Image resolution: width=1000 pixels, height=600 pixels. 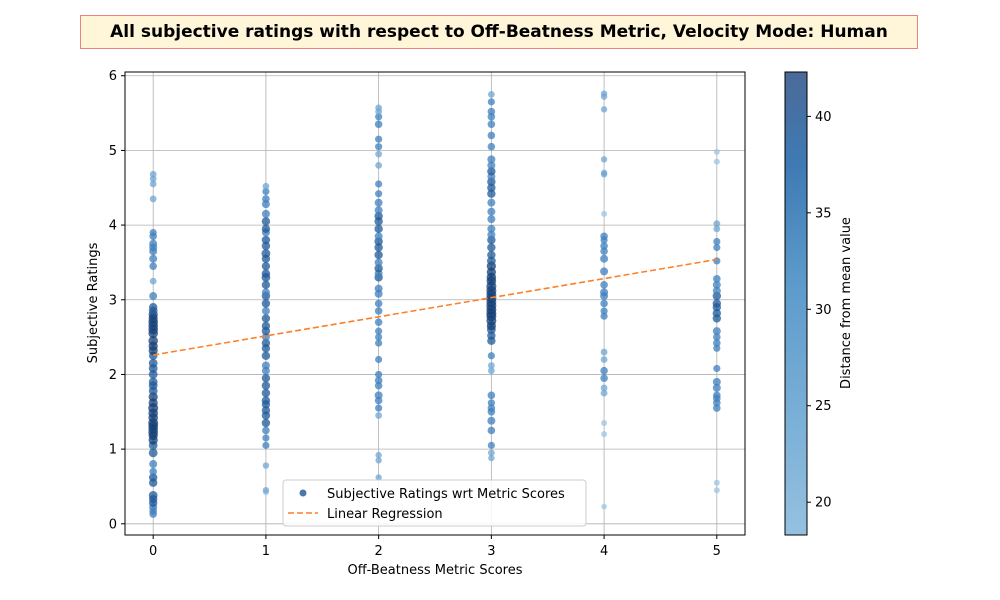 What do you see at coordinates (303, 493) in the screenshot?
I see `legend-marker-scatter` at bounding box center [303, 493].